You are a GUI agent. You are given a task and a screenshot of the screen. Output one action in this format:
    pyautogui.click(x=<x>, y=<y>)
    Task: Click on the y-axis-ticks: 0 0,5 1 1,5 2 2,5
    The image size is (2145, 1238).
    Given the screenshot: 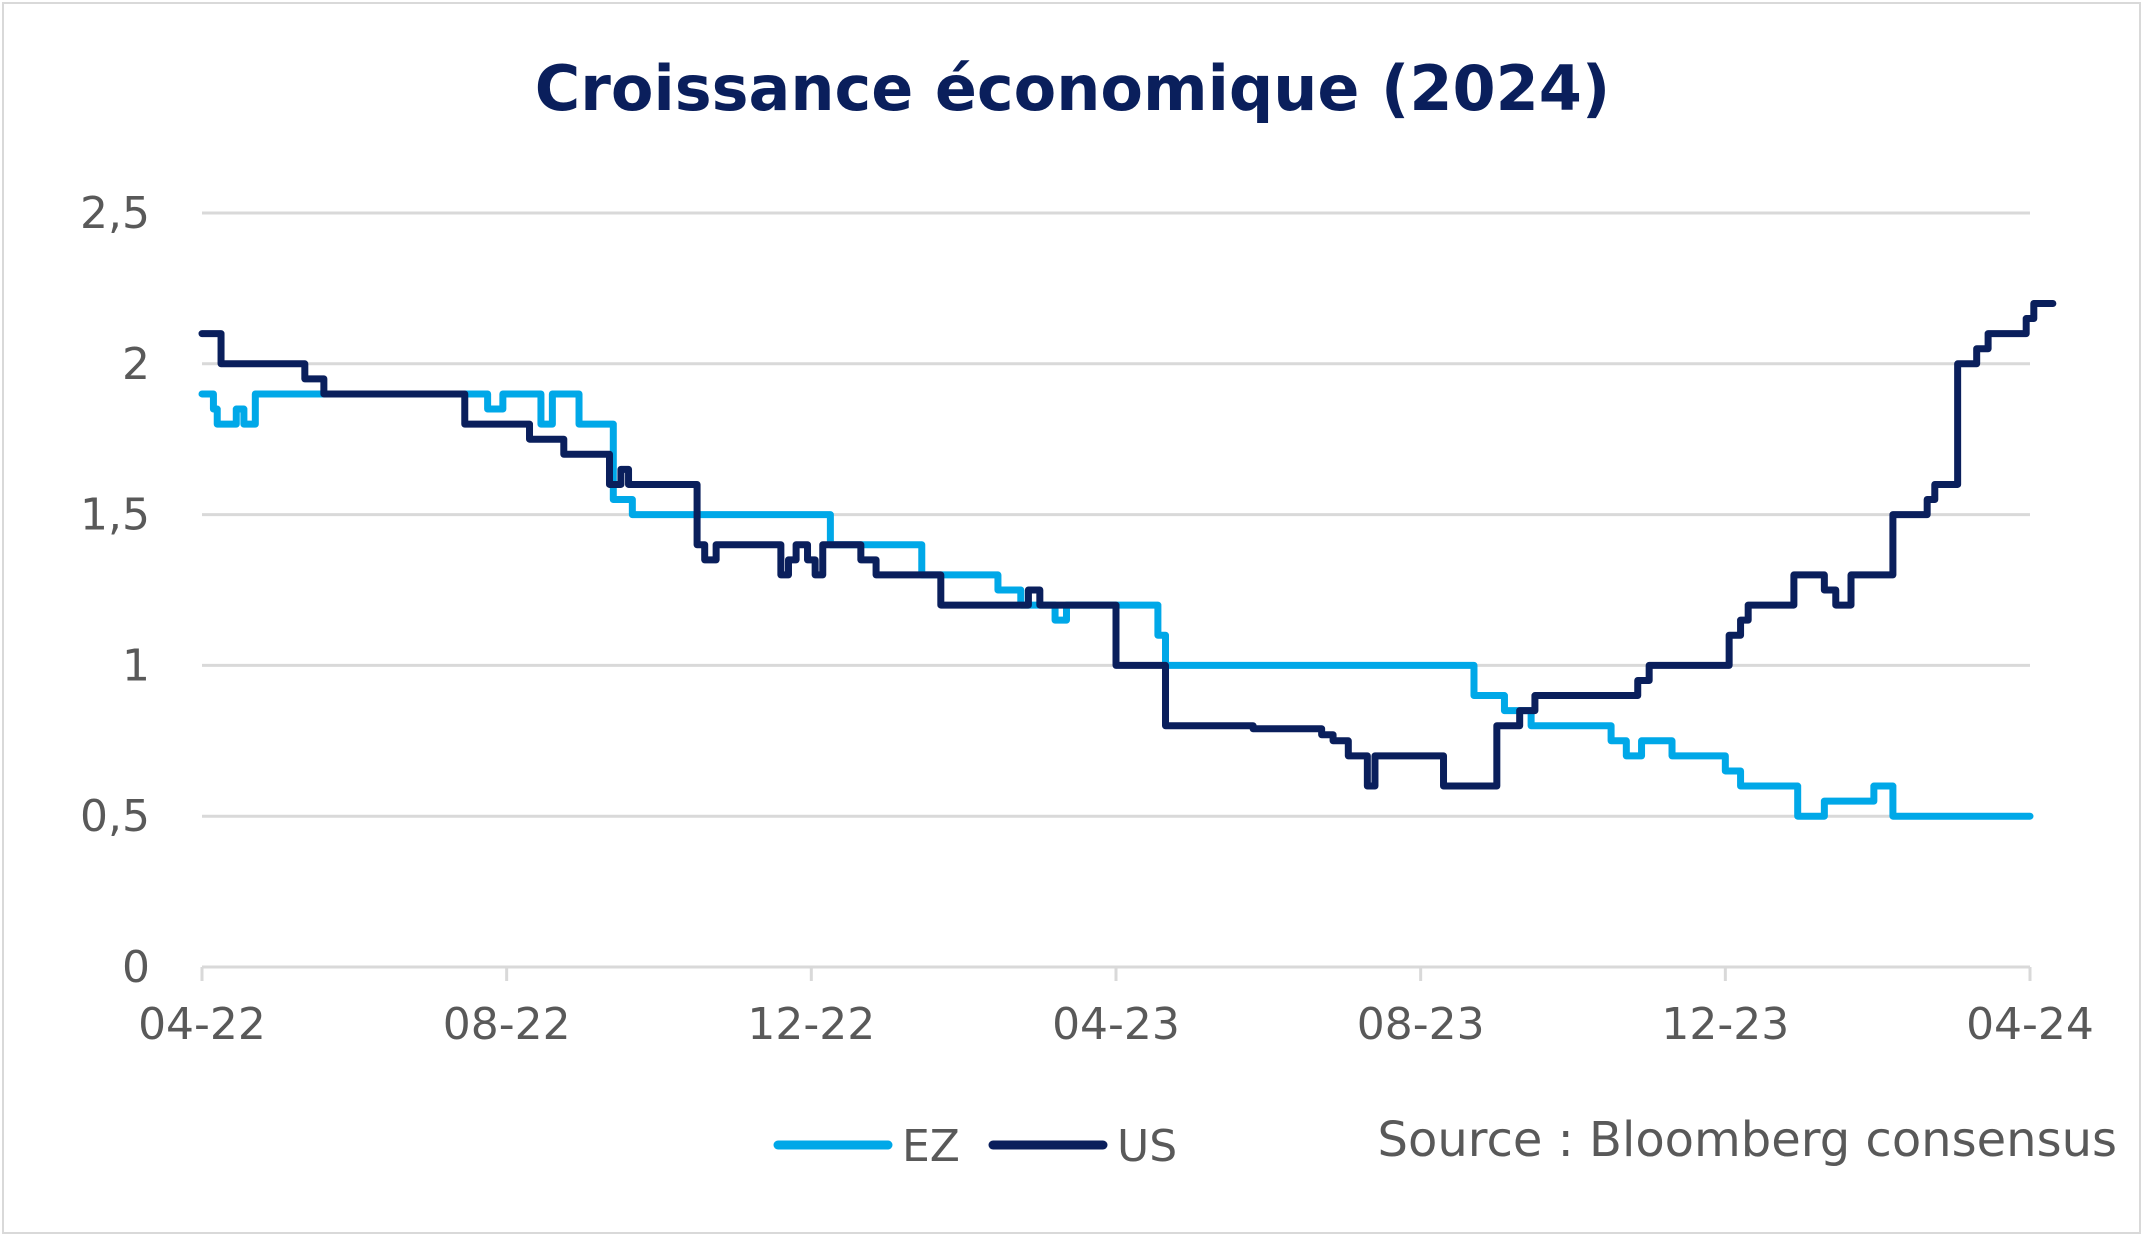 What is the action you would take?
    pyautogui.click(x=115, y=590)
    